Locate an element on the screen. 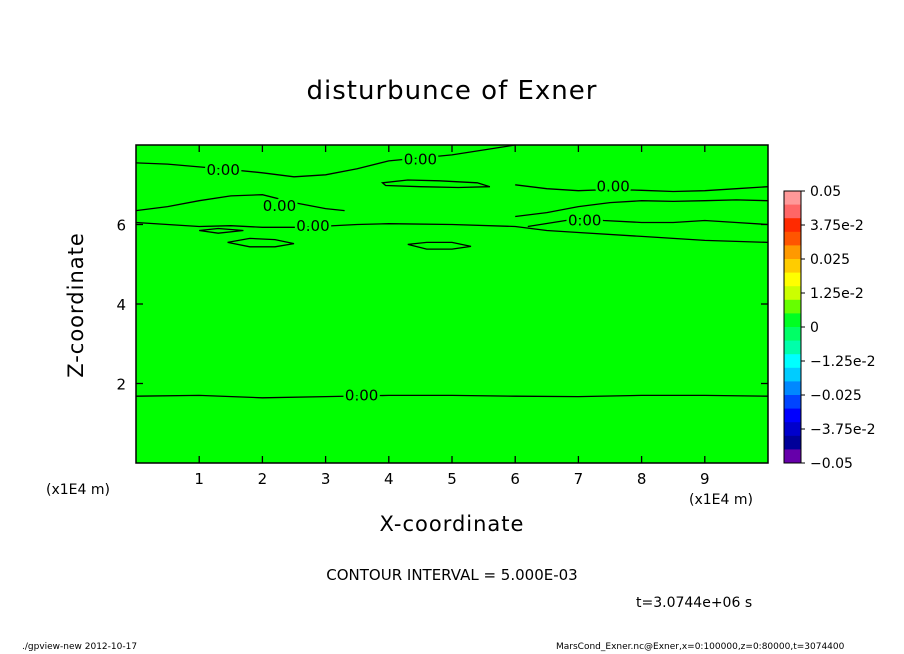 The width and height of the screenshot is (904, 654). y-tick-label: 6 is located at coordinates (121, 226).